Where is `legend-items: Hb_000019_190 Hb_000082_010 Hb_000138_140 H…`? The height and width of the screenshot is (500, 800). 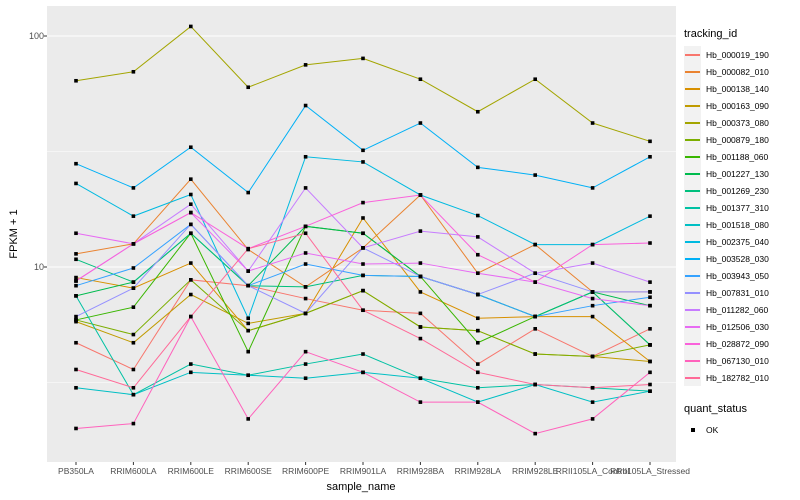 legend-items: Hb_000019_190 Hb_000082_010 Hb_000138_140 H… is located at coordinates (740, 216).